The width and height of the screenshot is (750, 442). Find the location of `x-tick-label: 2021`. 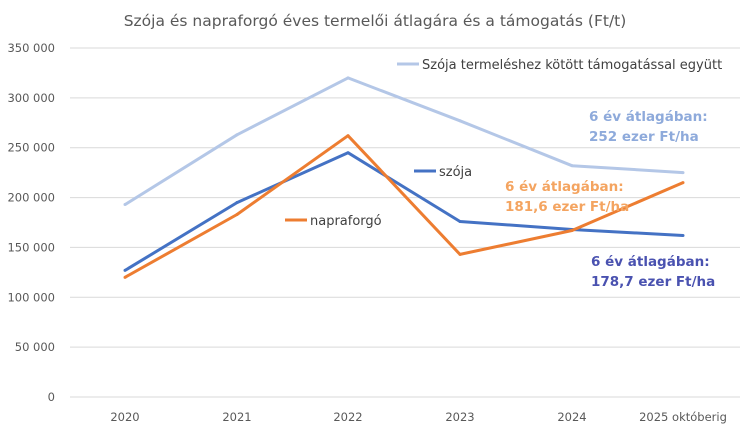

x-tick-label: 2021 is located at coordinates (236, 417).